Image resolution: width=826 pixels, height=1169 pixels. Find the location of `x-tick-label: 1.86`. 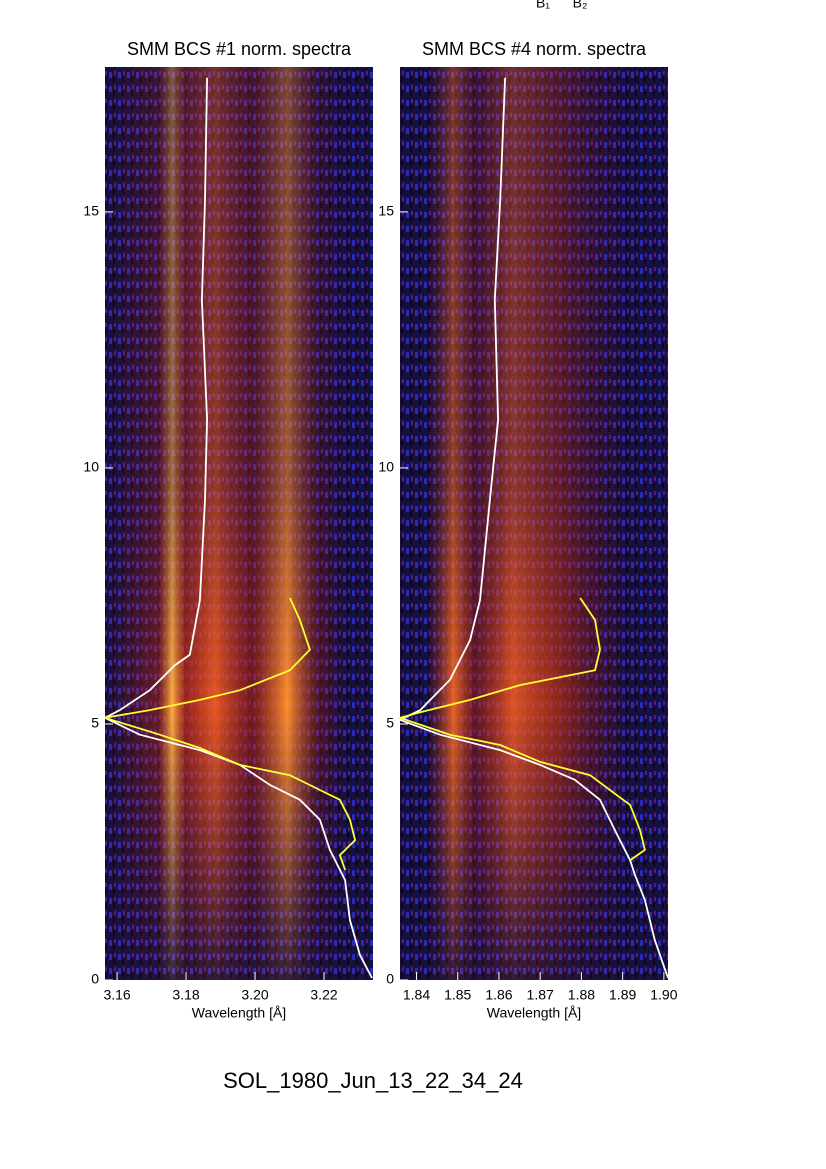

x-tick-label: 1.86 is located at coordinates (498, 995).